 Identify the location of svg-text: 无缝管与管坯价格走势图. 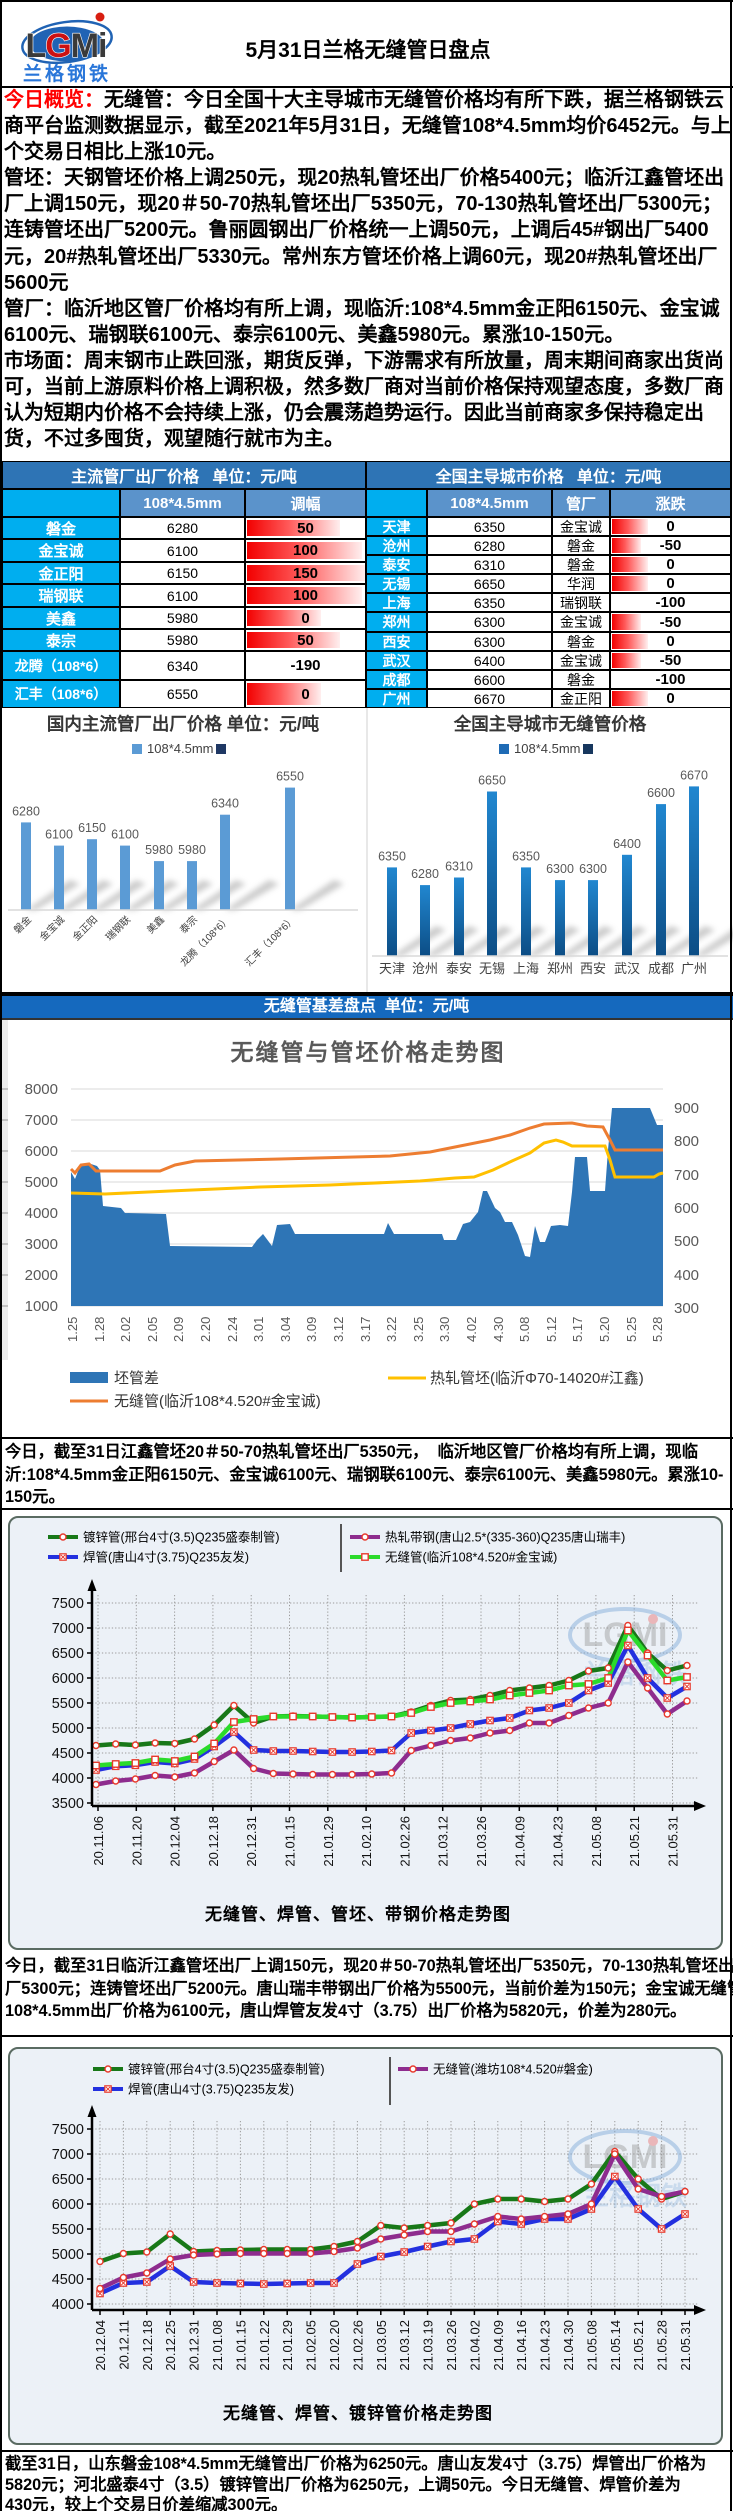
(368, 1052).